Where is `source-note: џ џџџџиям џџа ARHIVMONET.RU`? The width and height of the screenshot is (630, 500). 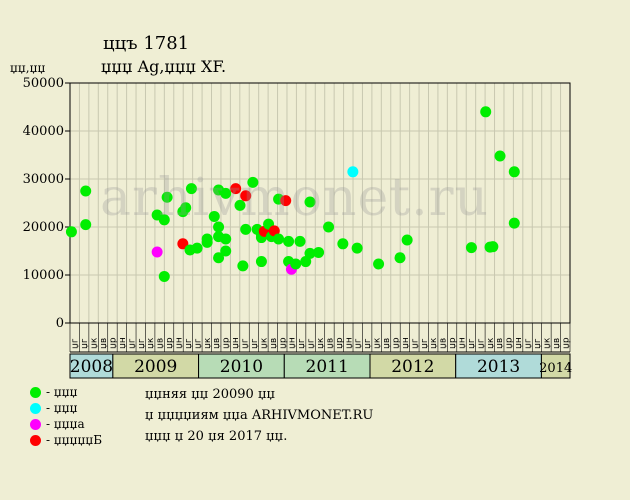
source-note: џ џџџџиям џџа ARHIVMONET.RU is located at coordinates (259, 415).